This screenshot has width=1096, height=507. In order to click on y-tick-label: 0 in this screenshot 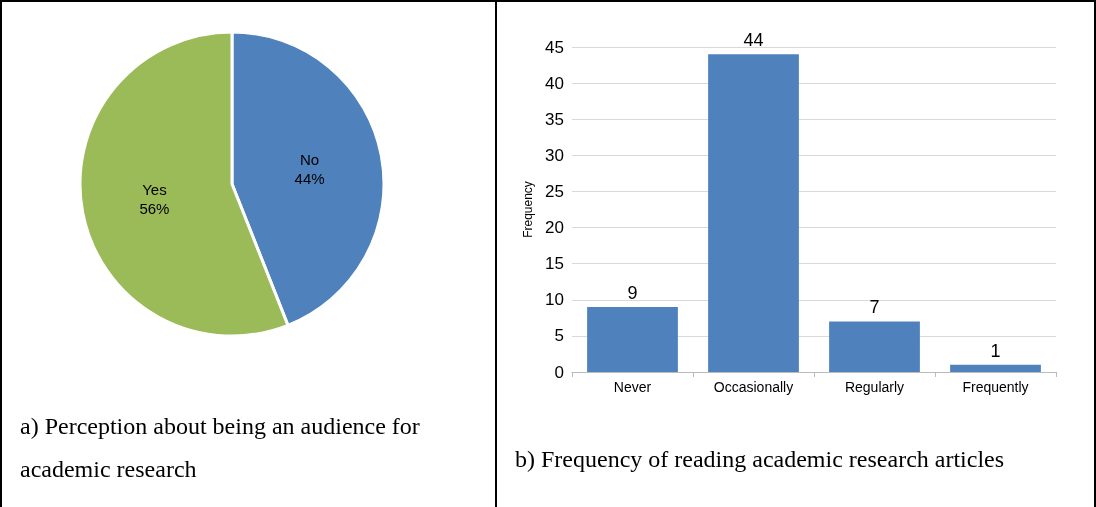, I will do `click(559, 372)`.